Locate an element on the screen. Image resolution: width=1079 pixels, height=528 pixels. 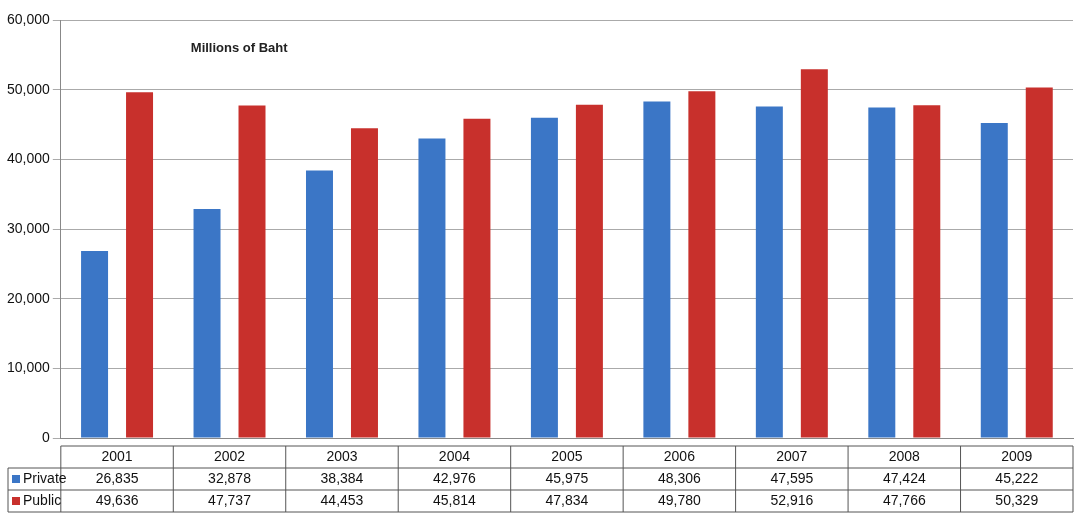
legend-label: Private is located at coordinates (45, 477).